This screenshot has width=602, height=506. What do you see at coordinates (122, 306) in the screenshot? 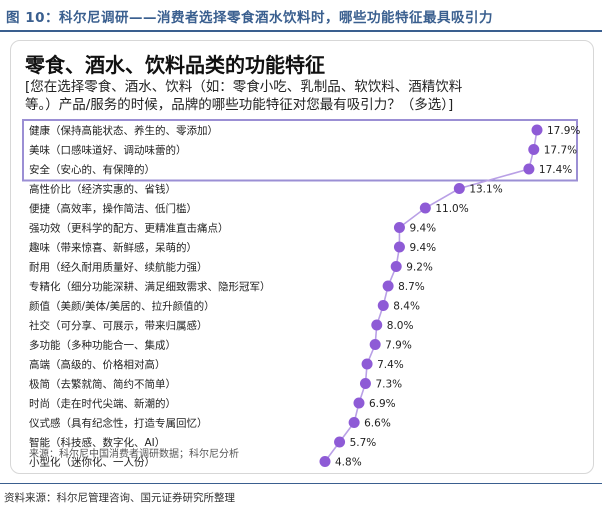
I see `category-label: 颜值（美颜/美体/美居的、拉升颜值的）` at bounding box center [122, 306].